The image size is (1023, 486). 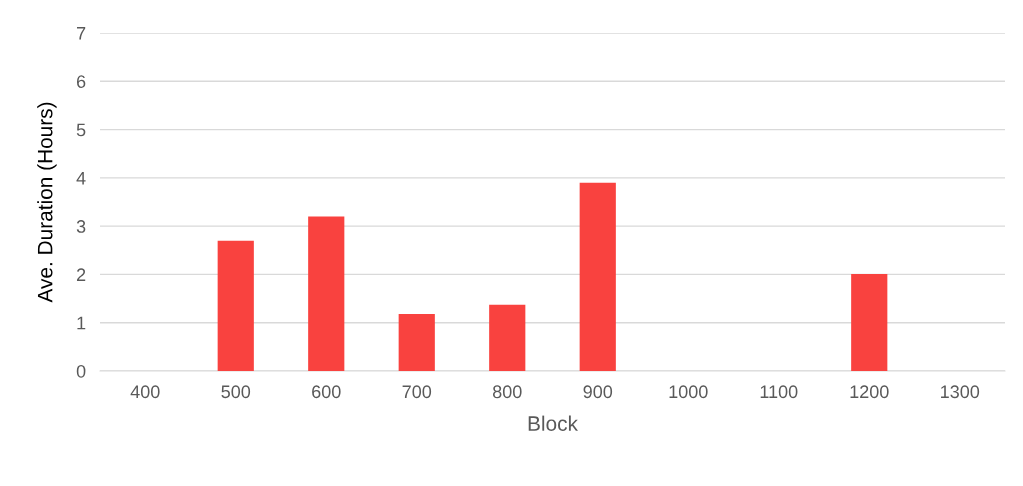 I want to click on y-tick-label: 1, so click(x=81, y=323).